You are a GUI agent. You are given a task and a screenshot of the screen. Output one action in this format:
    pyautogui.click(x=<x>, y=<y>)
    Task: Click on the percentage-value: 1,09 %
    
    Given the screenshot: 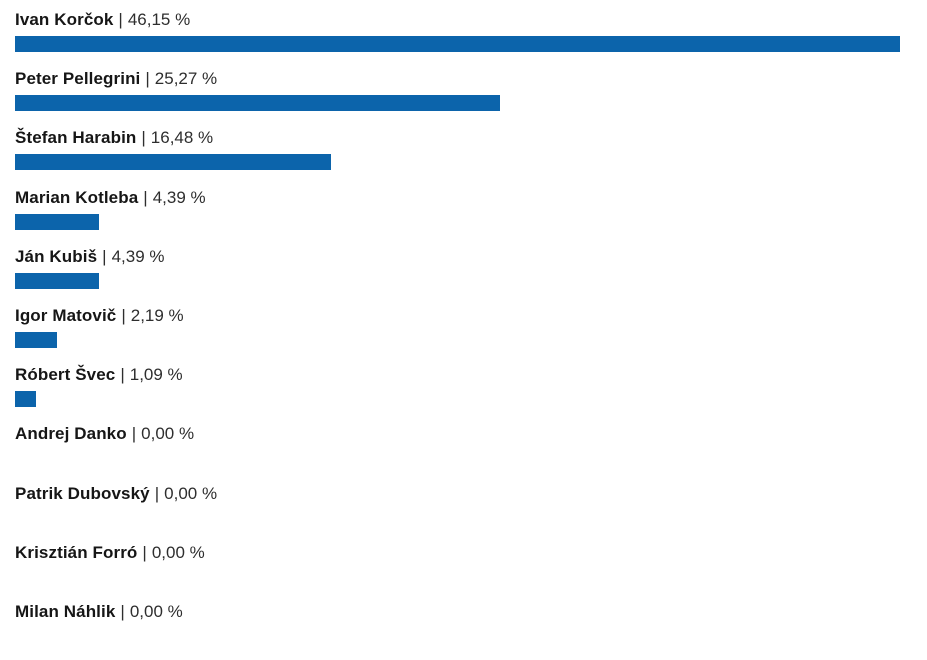 What is the action you would take?
    pyautogui.click(x=156, y=375)
    